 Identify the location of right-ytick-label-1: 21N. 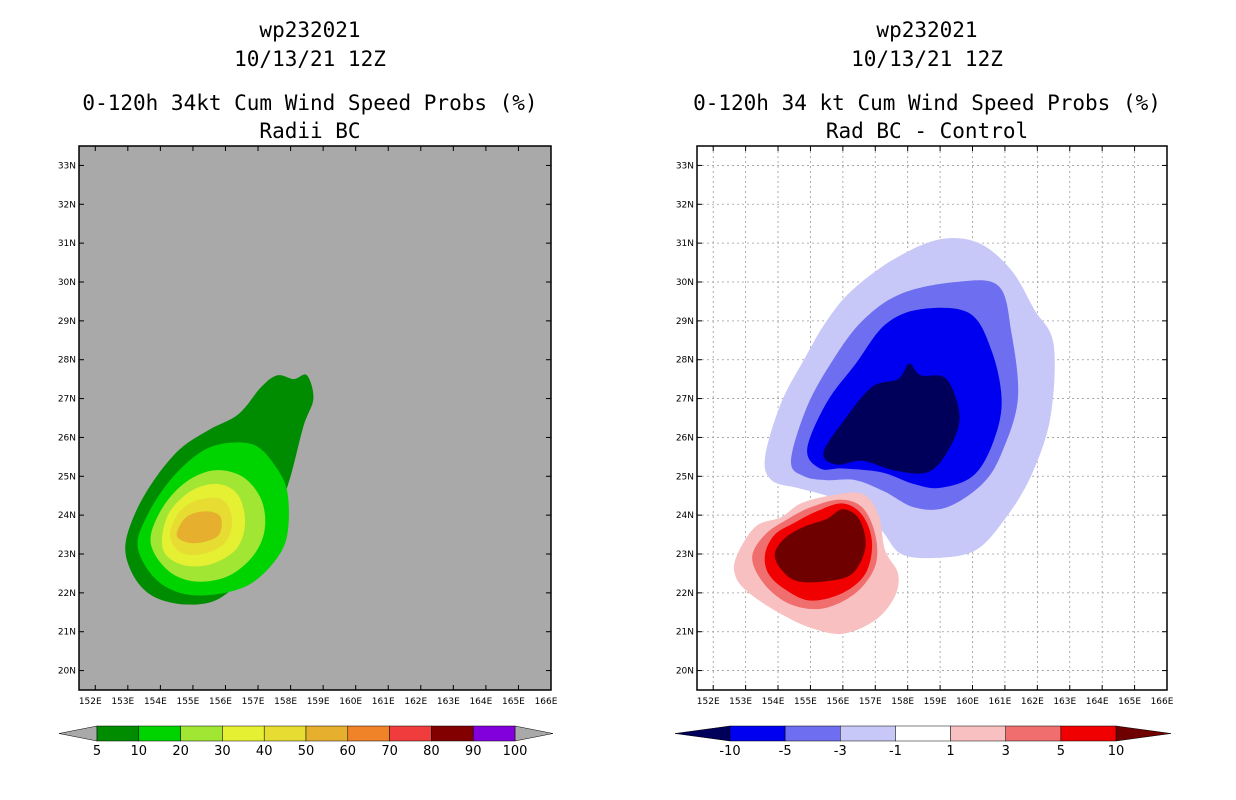
(685, 633).